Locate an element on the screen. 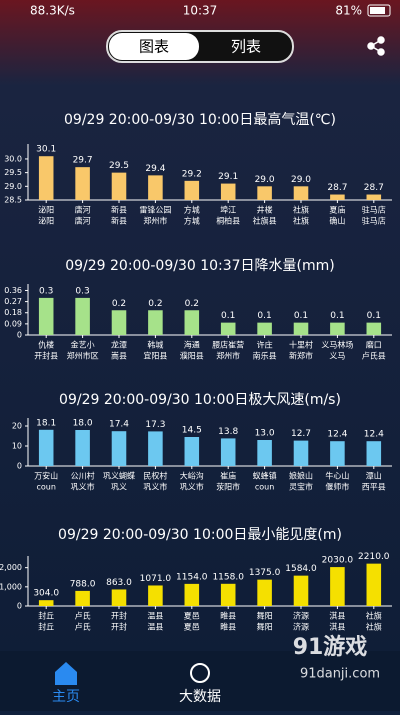 Image resolution: width=400 pixels, height=715 pixels. x-tick-label: 开封 is located at coordinates (119, 616).